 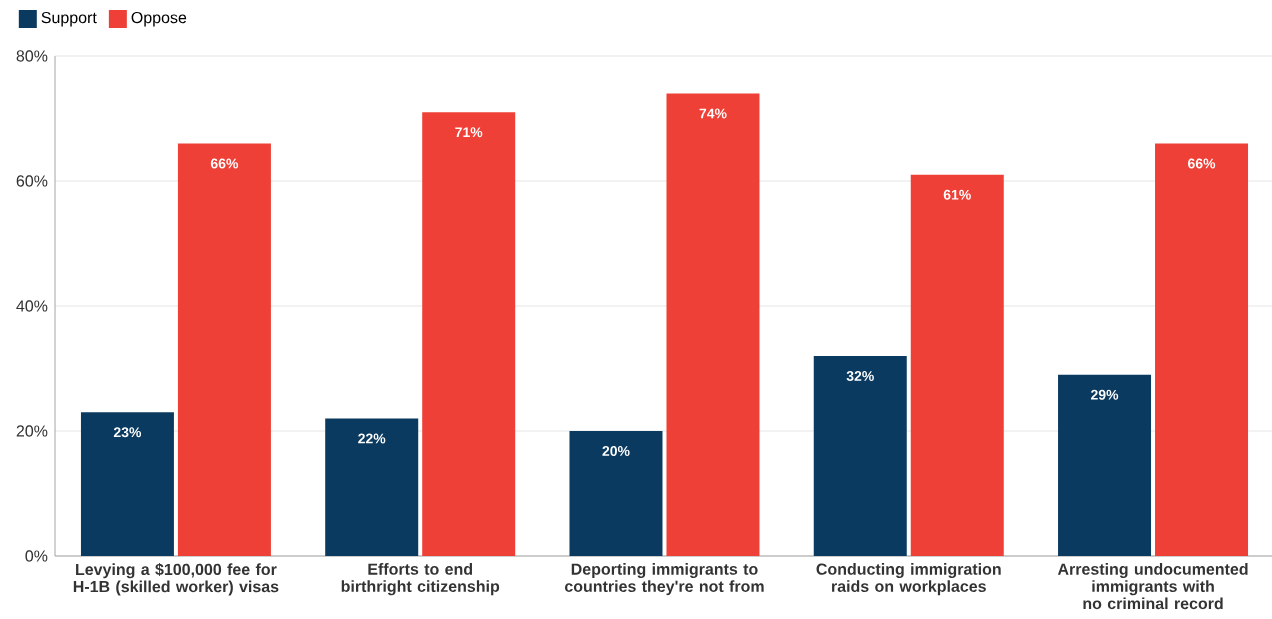 What do you see at coordinates (372, 438) in the screenshot?
I see `data-label: 22%` at bounding box center [372, 438].